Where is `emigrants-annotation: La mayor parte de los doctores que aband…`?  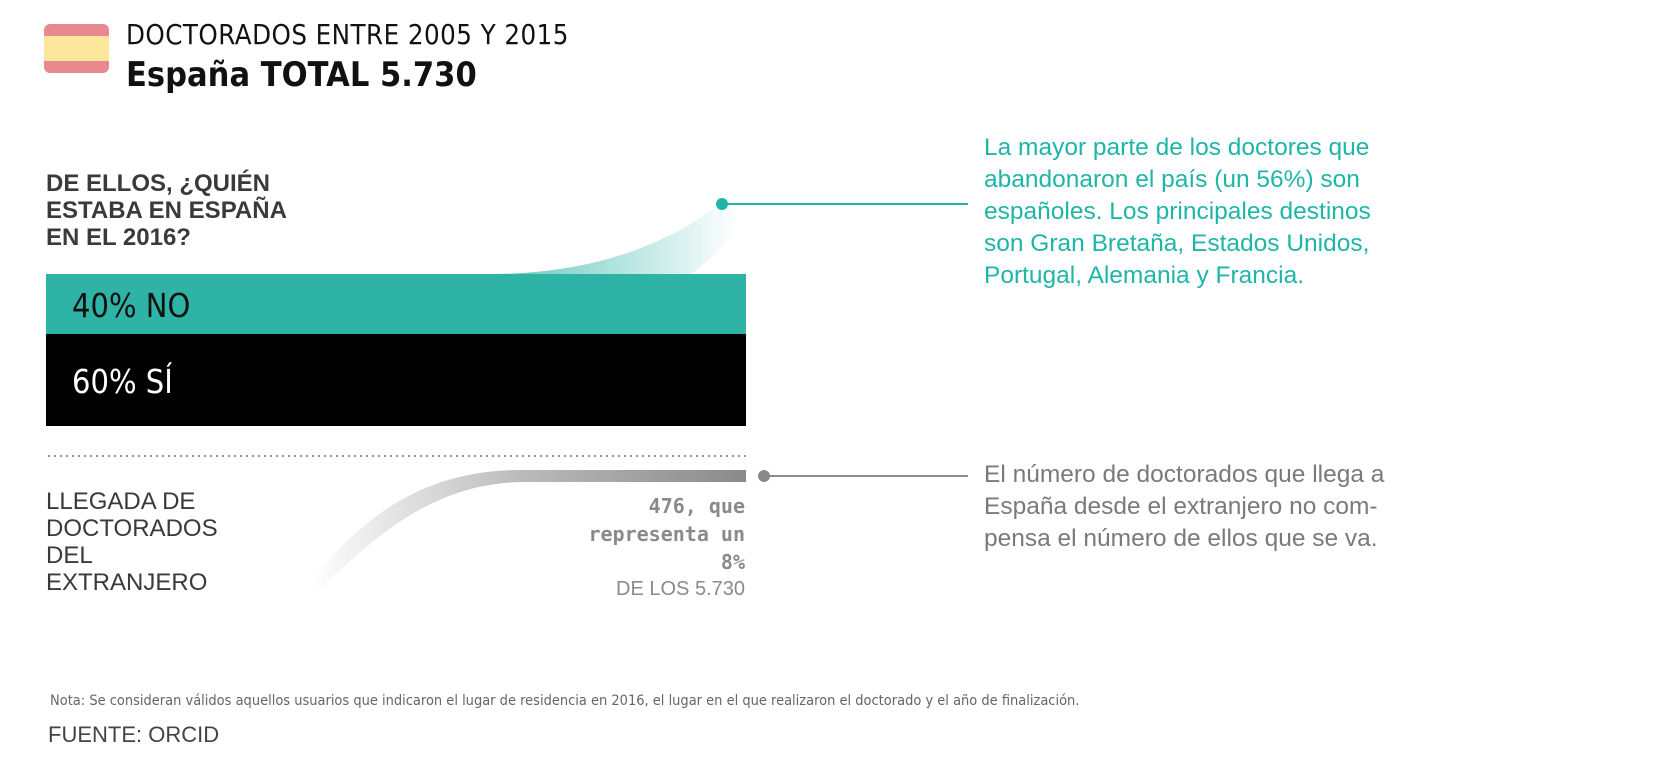 emigrants-annotation: La mayor parte de los doctores que aband… is located at coordinates (1177, 211).